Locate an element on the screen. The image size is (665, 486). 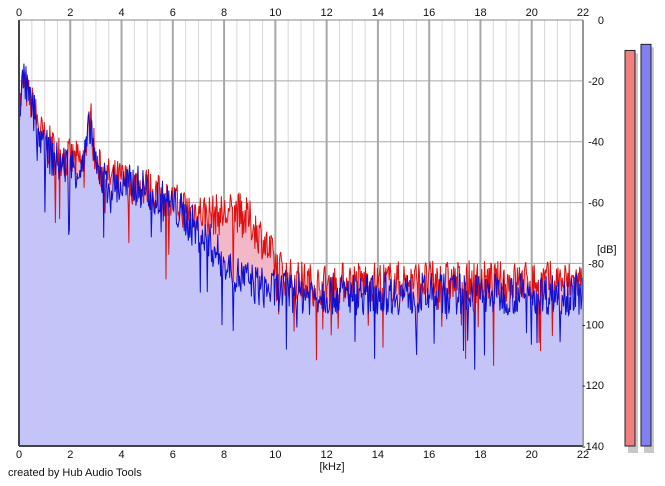
x-tick-label-top: 18 is located at coordinates (480, 13).